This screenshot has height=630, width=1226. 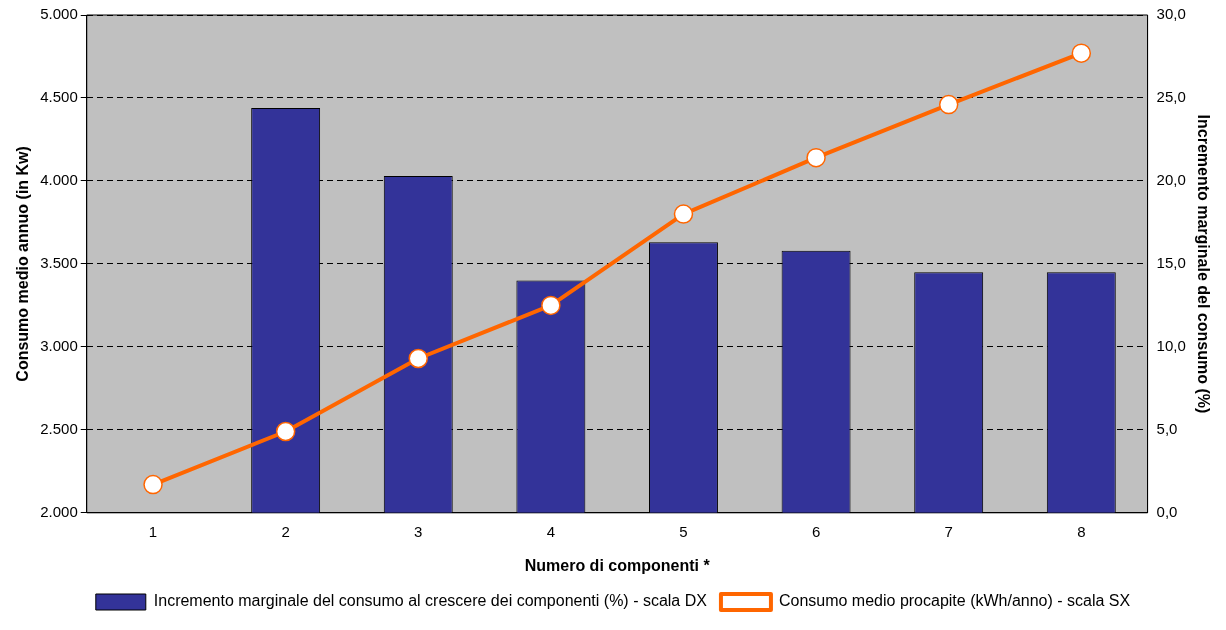 What do you see at coordinates (683, 531) in the screenshot?
I see `x-tick-label: 5` at bounding box center [683, 531].